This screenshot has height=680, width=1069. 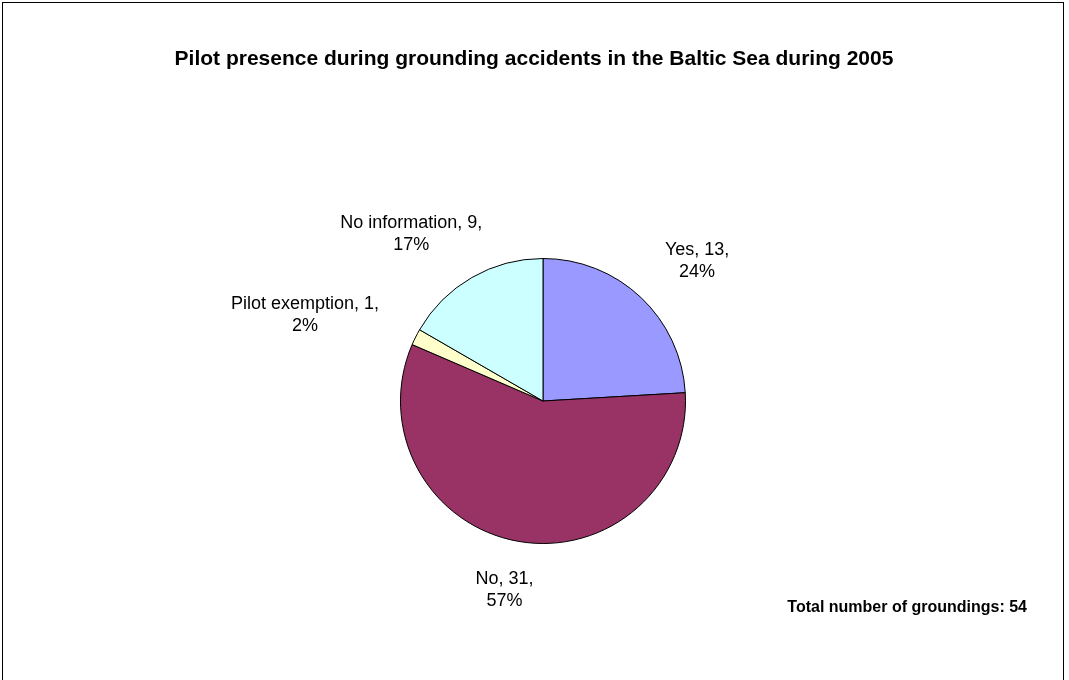 What do you see at coordinates (411, 233) in the screenshot?
I see `slice-label: No information, 9, 17%` at bounding box center [411, 233].